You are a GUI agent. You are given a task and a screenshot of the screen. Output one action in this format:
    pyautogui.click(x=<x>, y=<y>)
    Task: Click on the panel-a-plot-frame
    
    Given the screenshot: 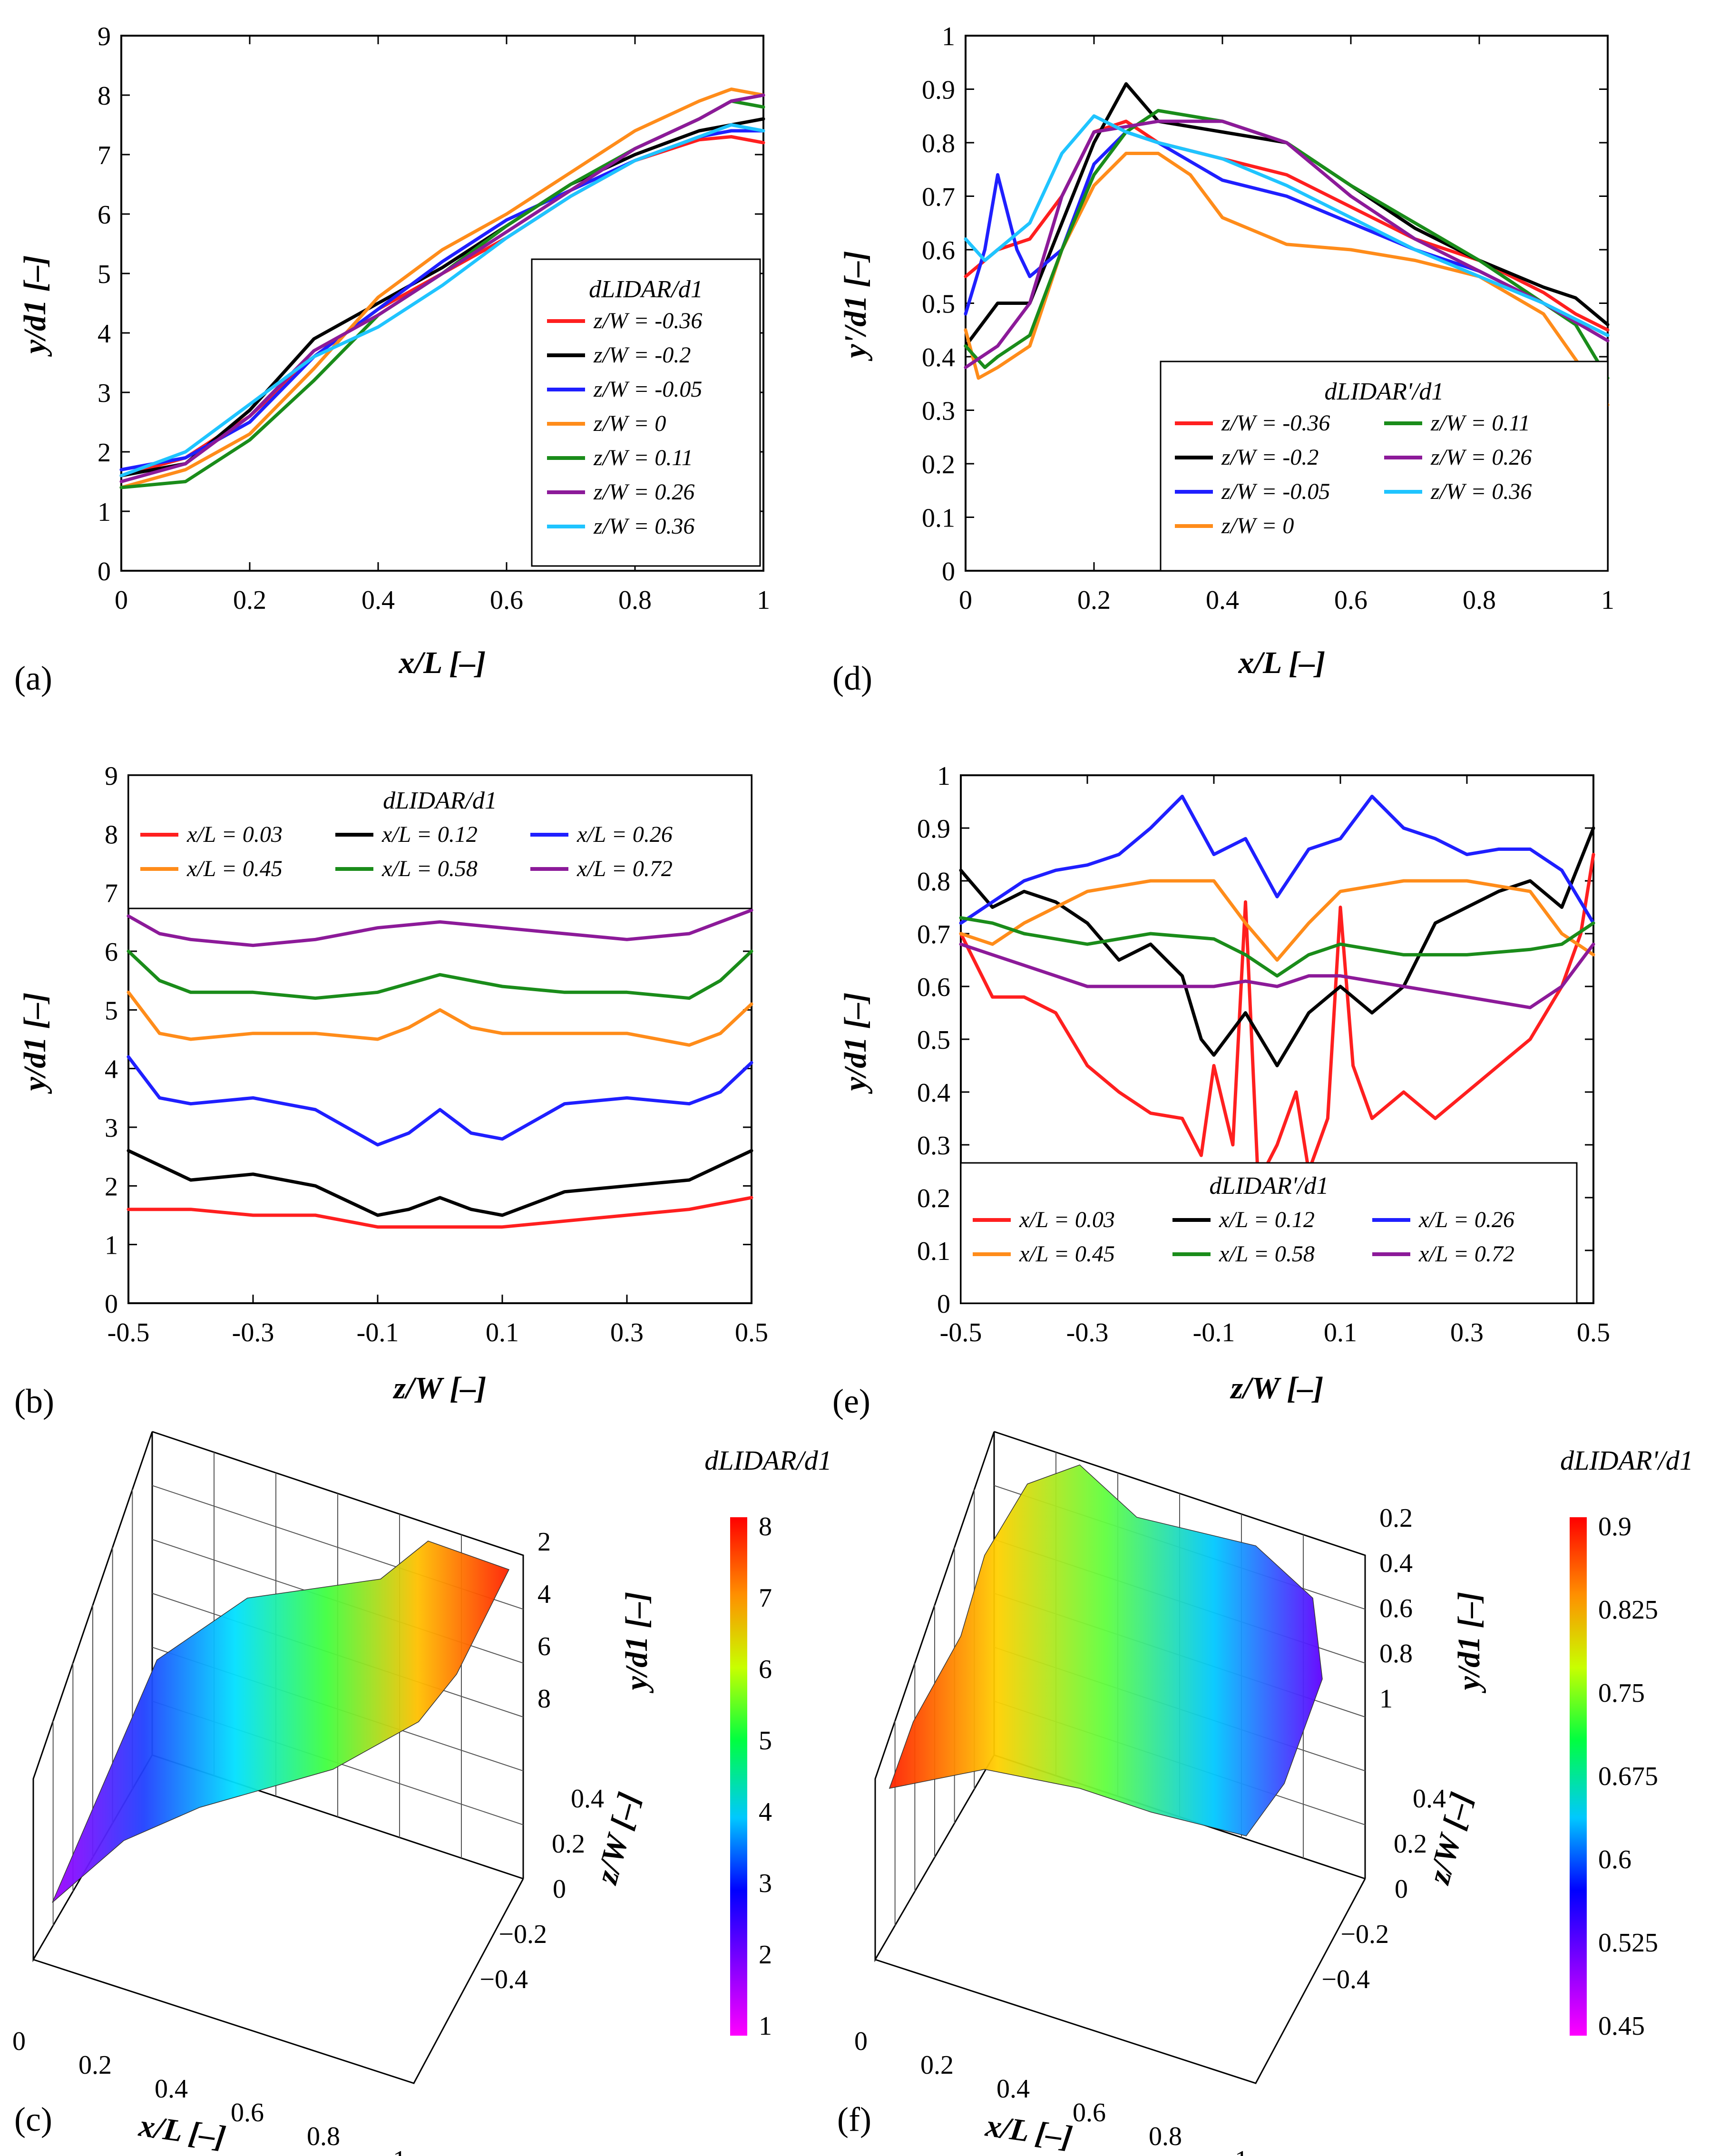 What is the action you would take?
    pyautogui.click(x=442, y=303)
    